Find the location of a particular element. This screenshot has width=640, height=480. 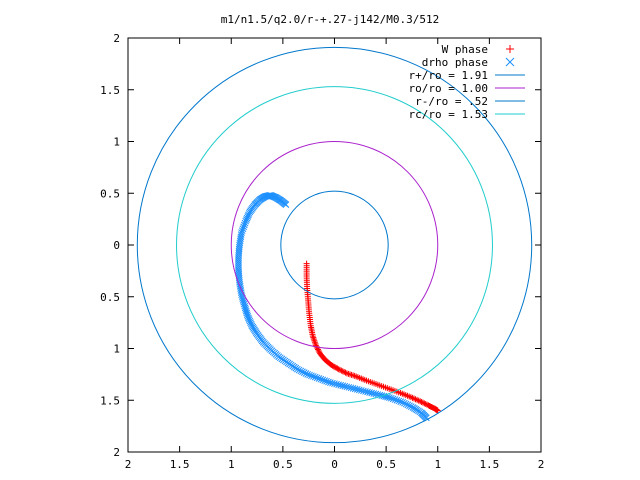

x-tick-label: 0.5 is located at coordinates (283, 464).